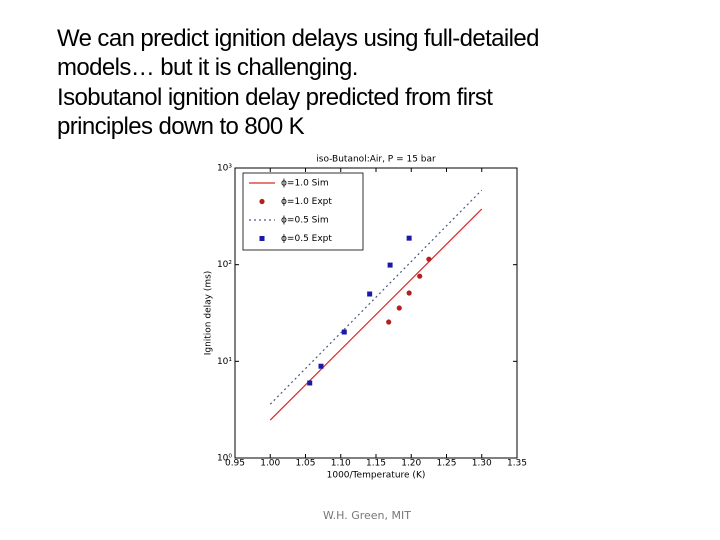 This screenshot has height=540, width=720. I want to click on x-tick-label: 1.20, so click(411, 464).